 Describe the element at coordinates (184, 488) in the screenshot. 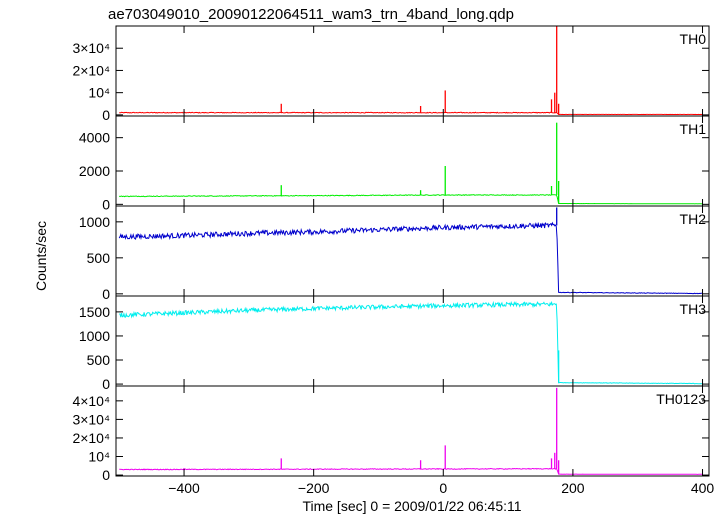

I see `x-tick-label: −400` at that location.